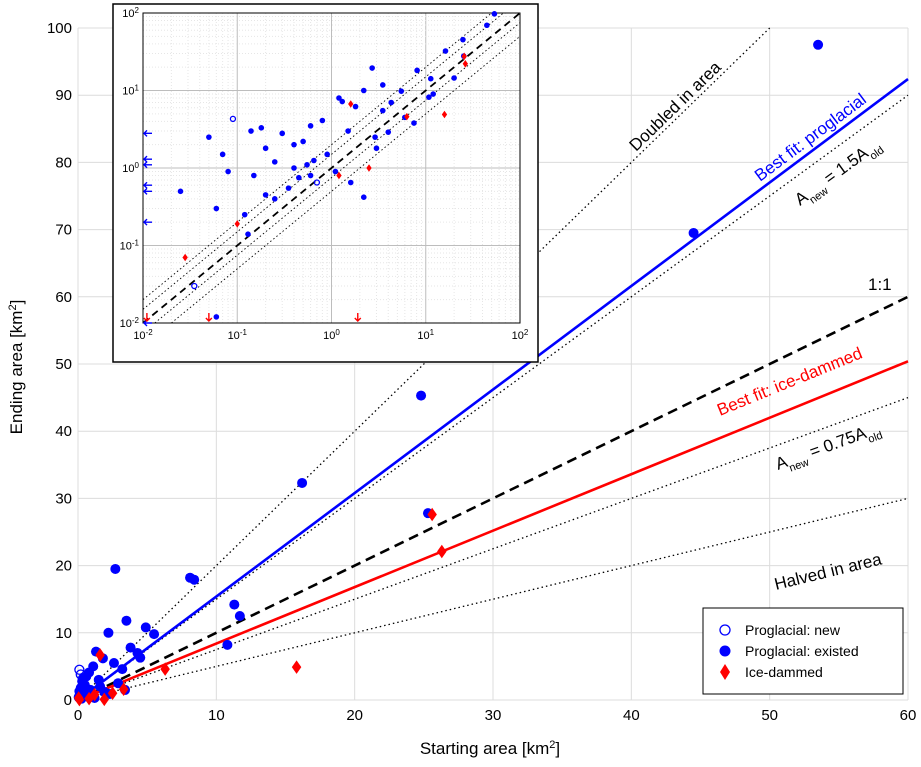 The width and height of the screenshot is (921, 767). Describe the element at coordinates (130, 245) in the screenshot. I see `inset-y-tick-label: 10⁻¹` at that location.